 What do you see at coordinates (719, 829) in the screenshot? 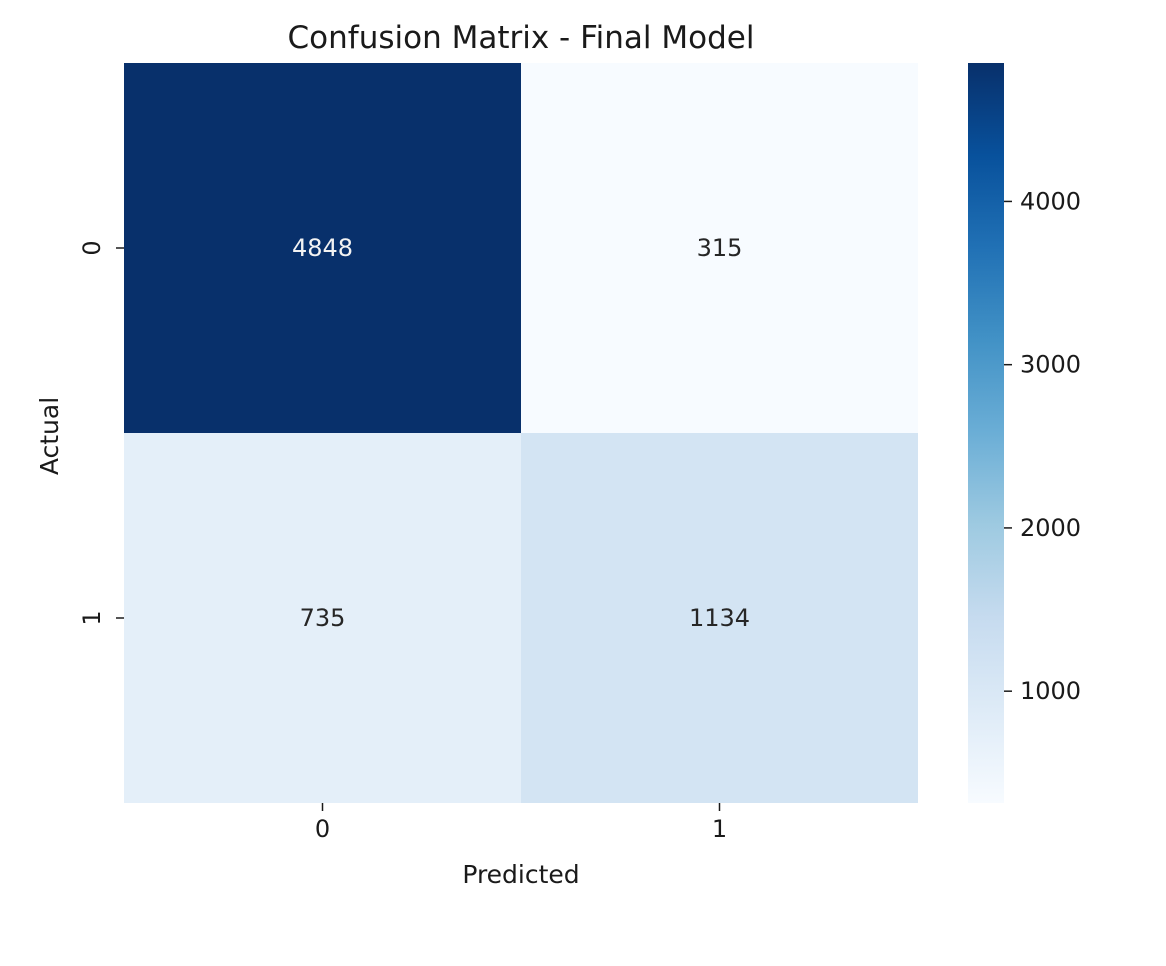
I see `x-tick-label: 1` at bounding box center [719, 829].